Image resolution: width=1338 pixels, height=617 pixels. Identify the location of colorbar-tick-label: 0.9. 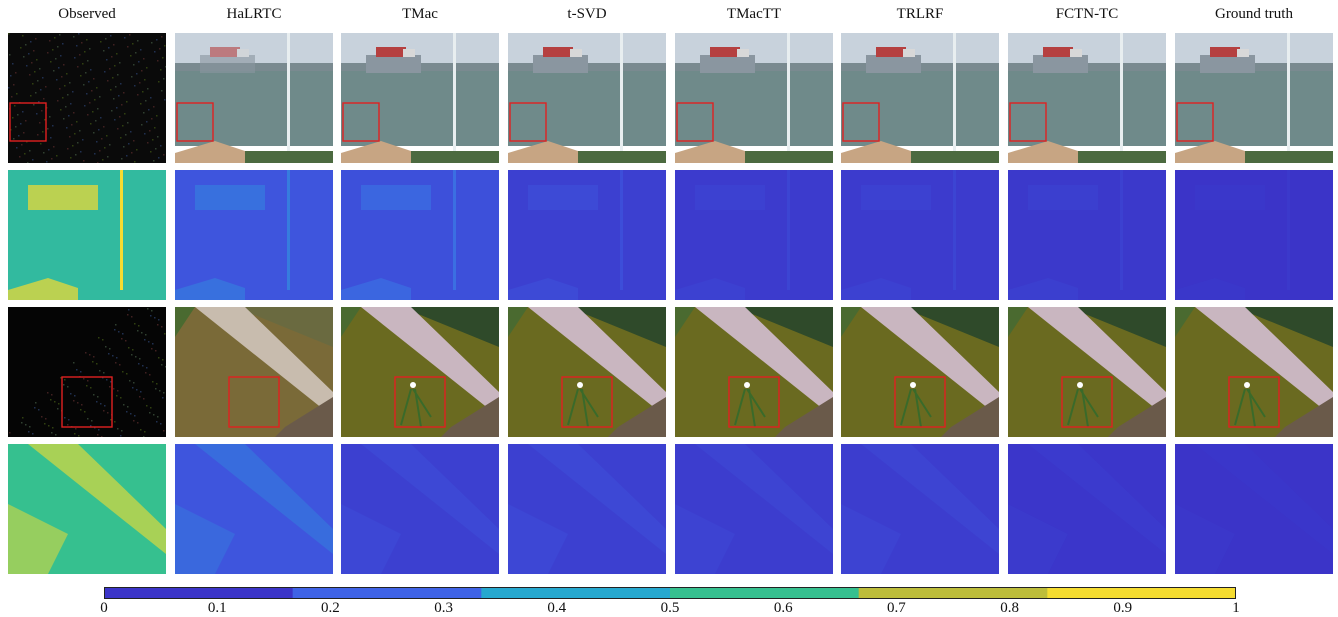
(1123, 608).